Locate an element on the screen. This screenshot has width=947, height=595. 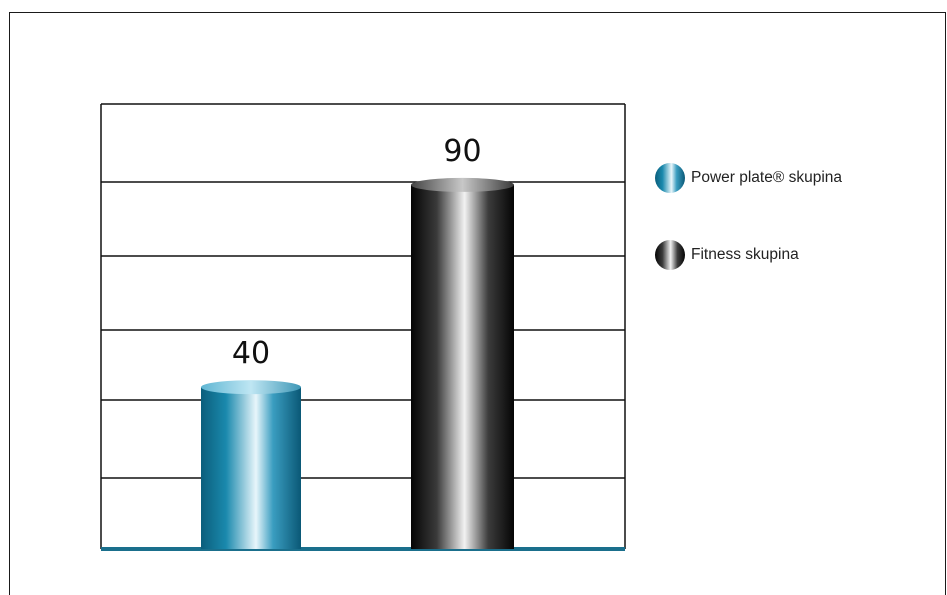
bar-power-plate is located at coordinates (251, 464).